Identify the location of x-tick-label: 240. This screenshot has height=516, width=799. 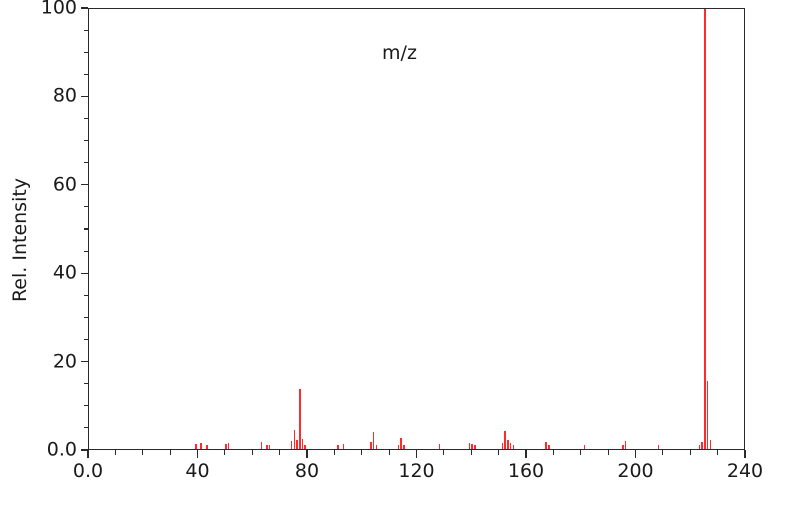
(745, 471).